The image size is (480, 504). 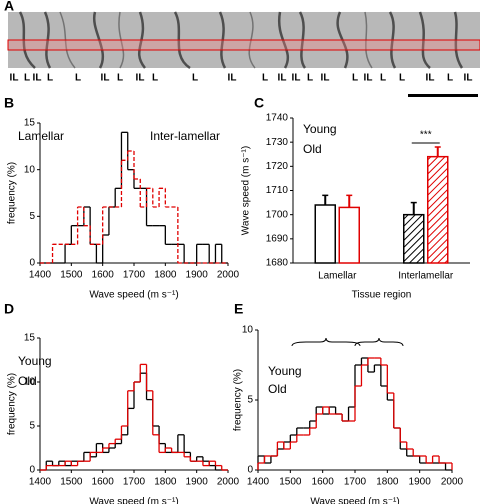 What do you see at coordinates (277, 142) in the screenshot?
I see `y-tick-label: 1730` at bounding box center [277, 142].